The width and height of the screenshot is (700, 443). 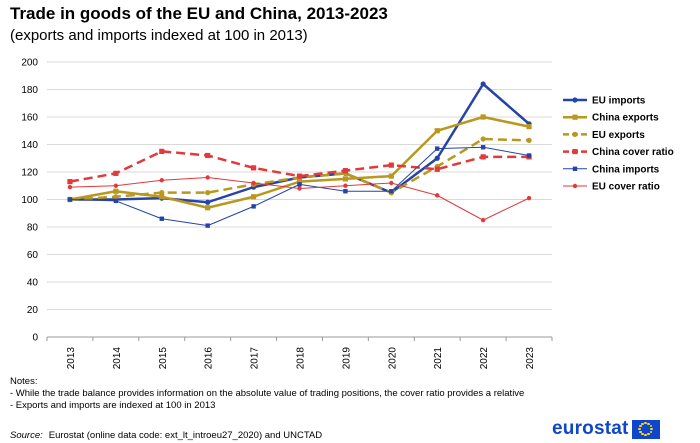 What do you see at coordinates (575, 100) in the screenshot?
I see `legend-marker-eu-imports` at bounding box center [575, 100].